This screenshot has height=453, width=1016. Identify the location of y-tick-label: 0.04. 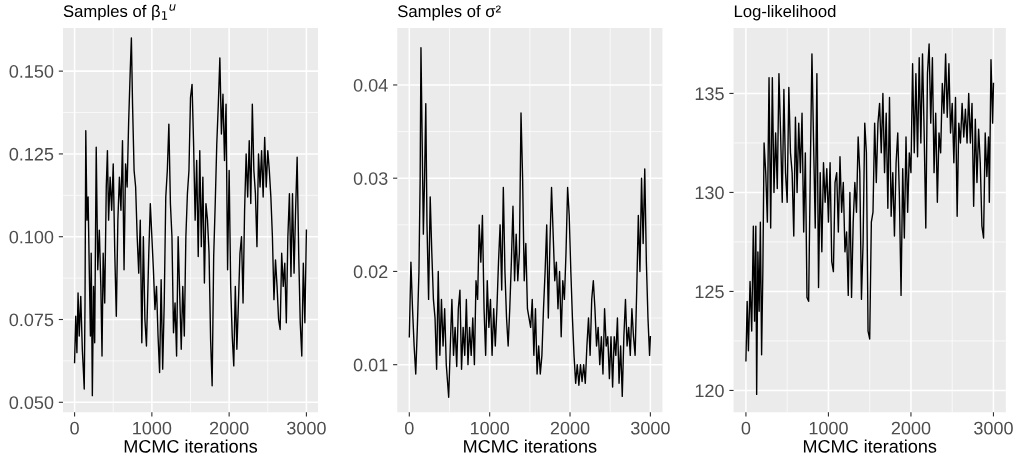
(370, 85).